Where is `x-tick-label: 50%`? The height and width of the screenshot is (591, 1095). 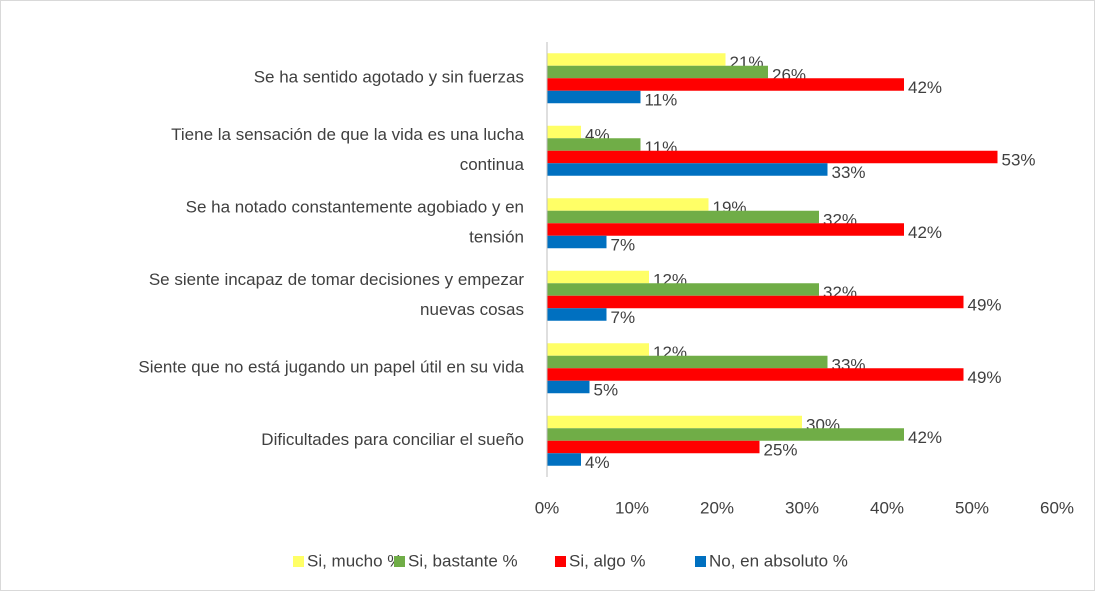 x-tick-label: 50% is located at coordinates (972, 507).